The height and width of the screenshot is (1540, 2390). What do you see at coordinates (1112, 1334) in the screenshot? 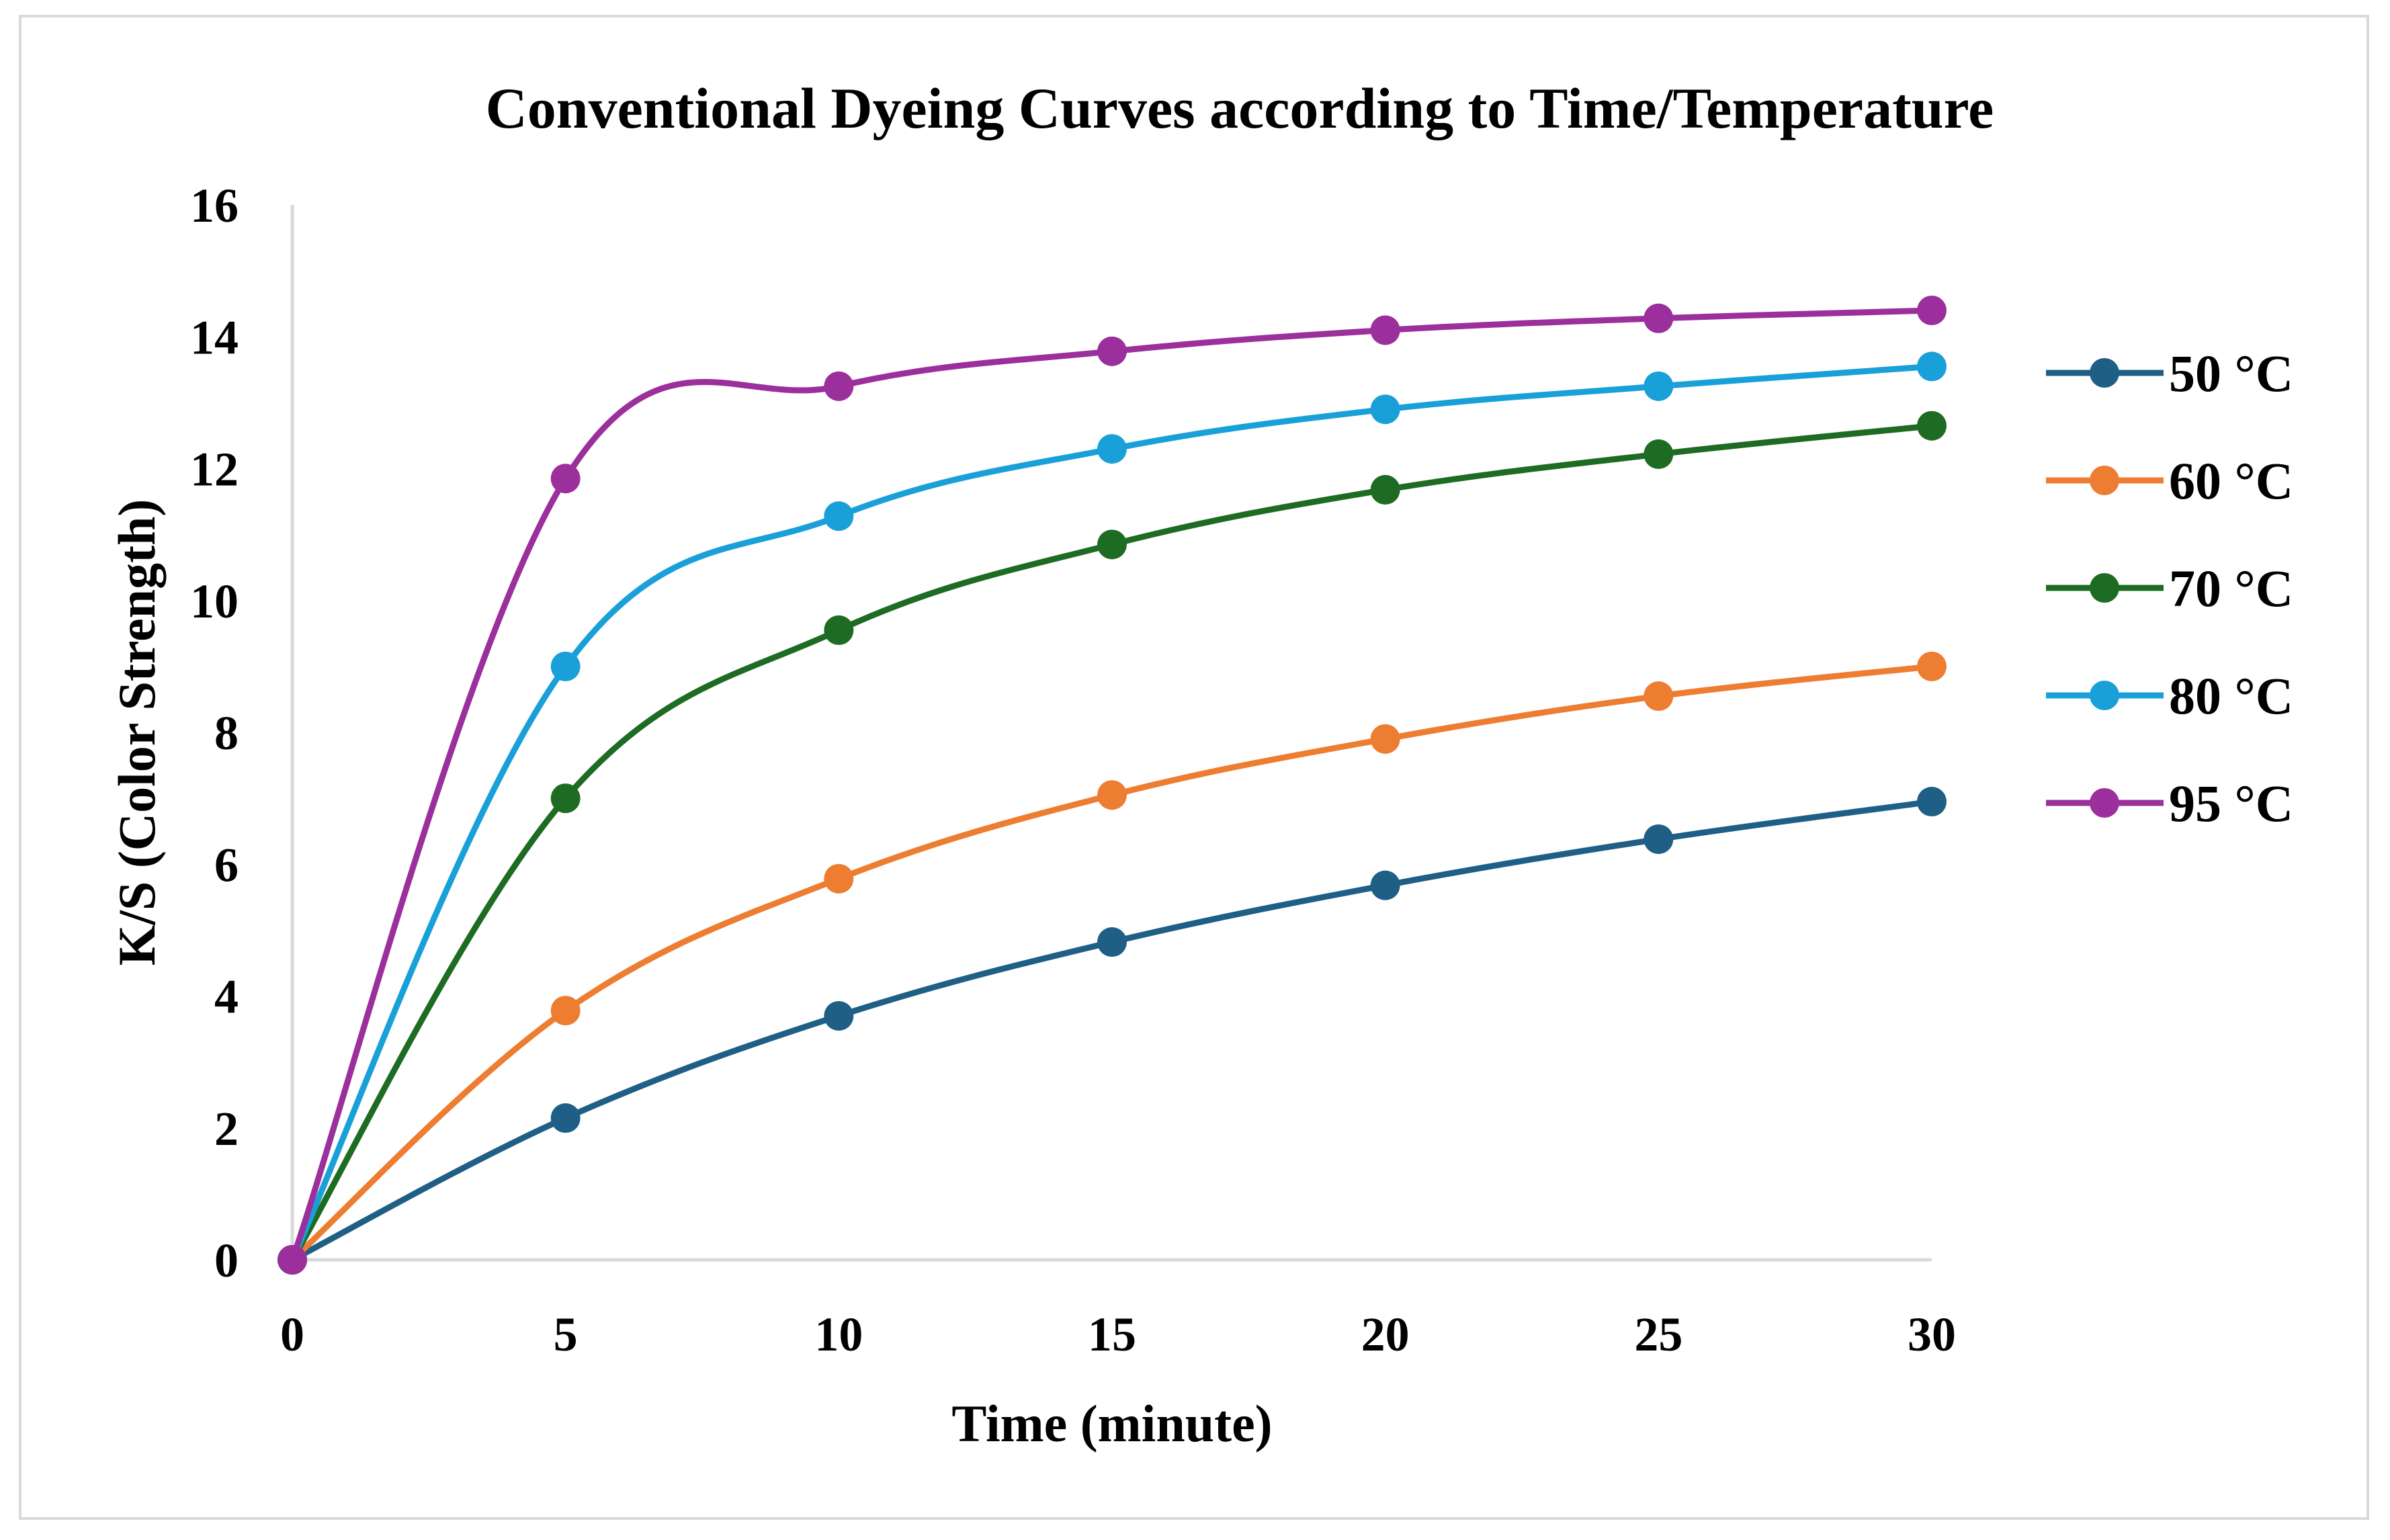
I see `x-tick-label: 15` at bounding box center [1112, 1334].